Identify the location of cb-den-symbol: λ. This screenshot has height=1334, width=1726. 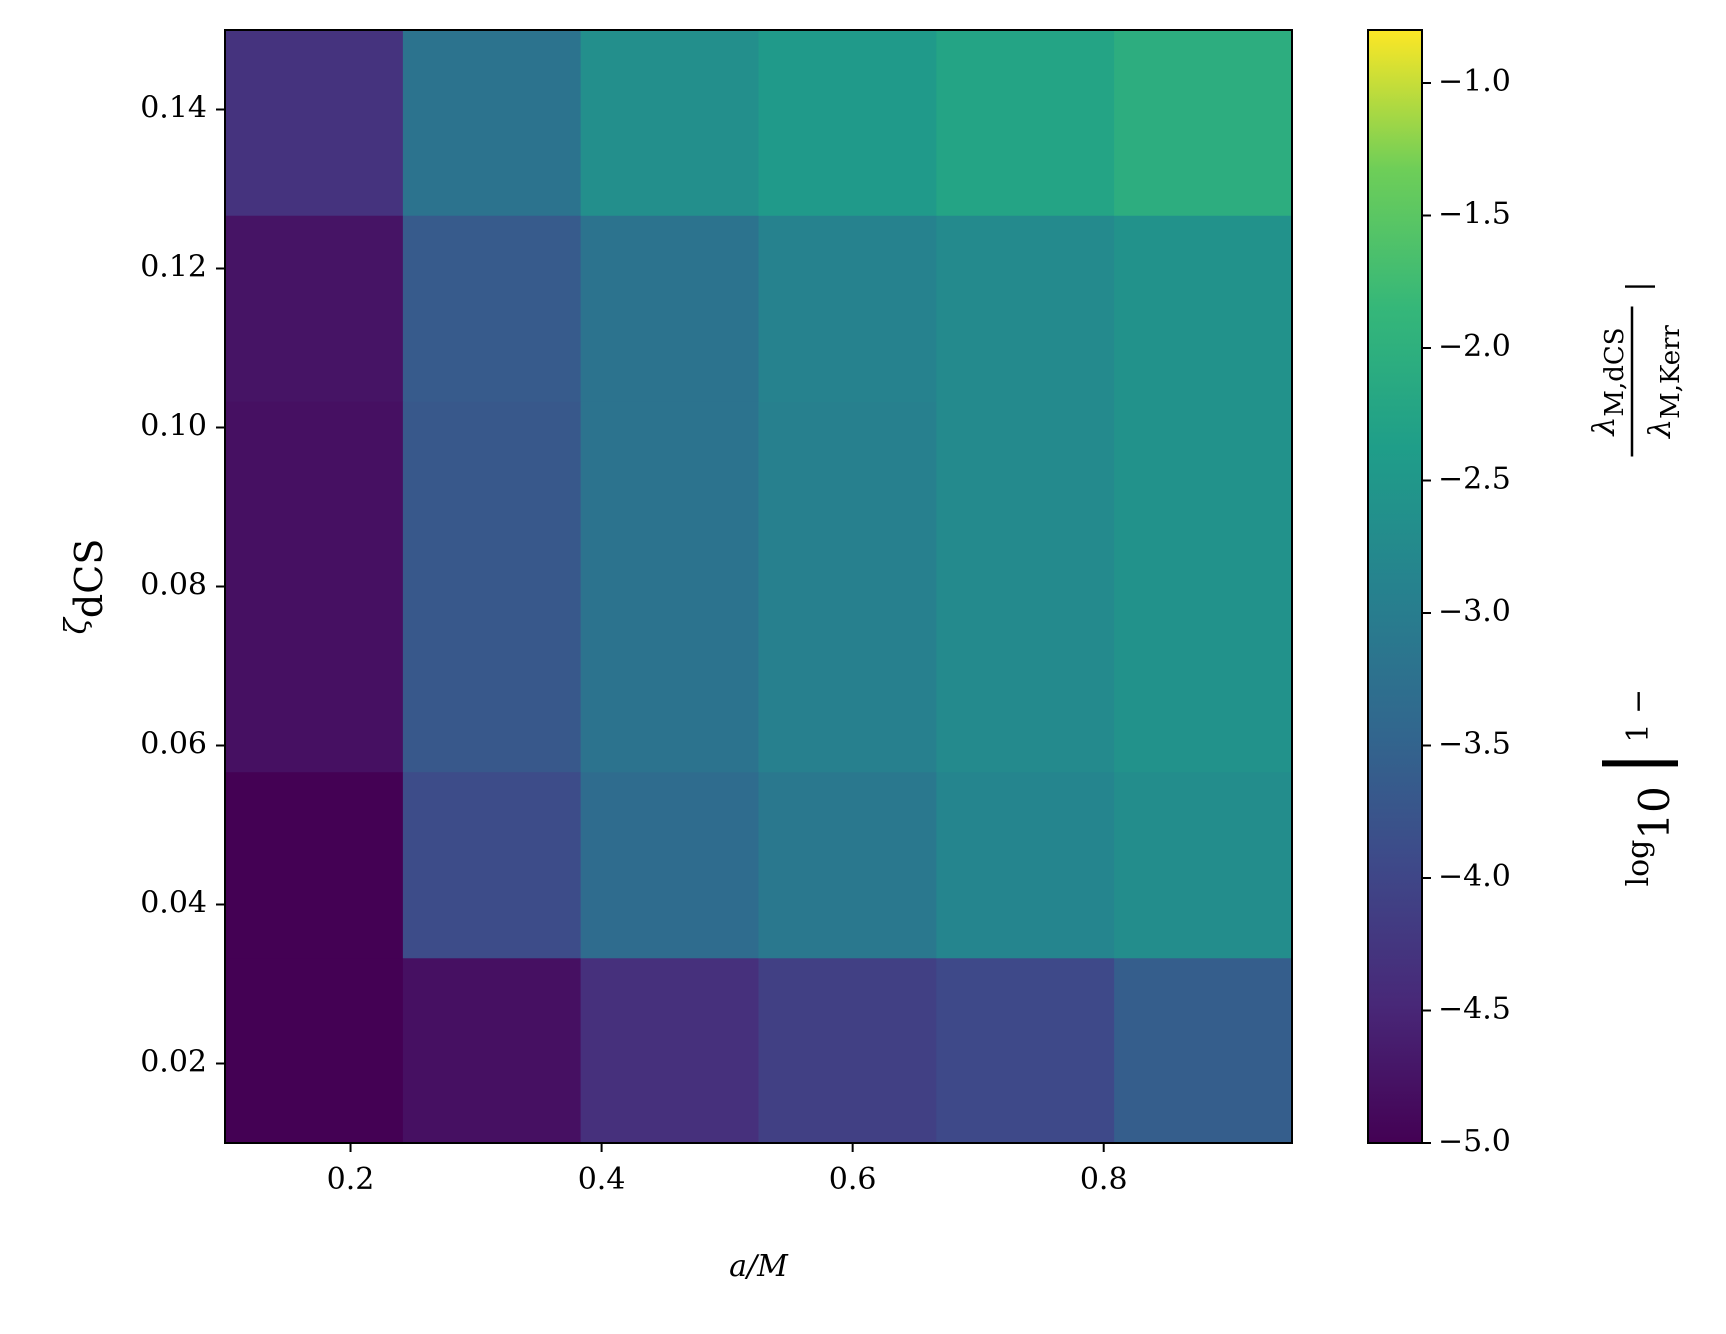
(1660, 429).